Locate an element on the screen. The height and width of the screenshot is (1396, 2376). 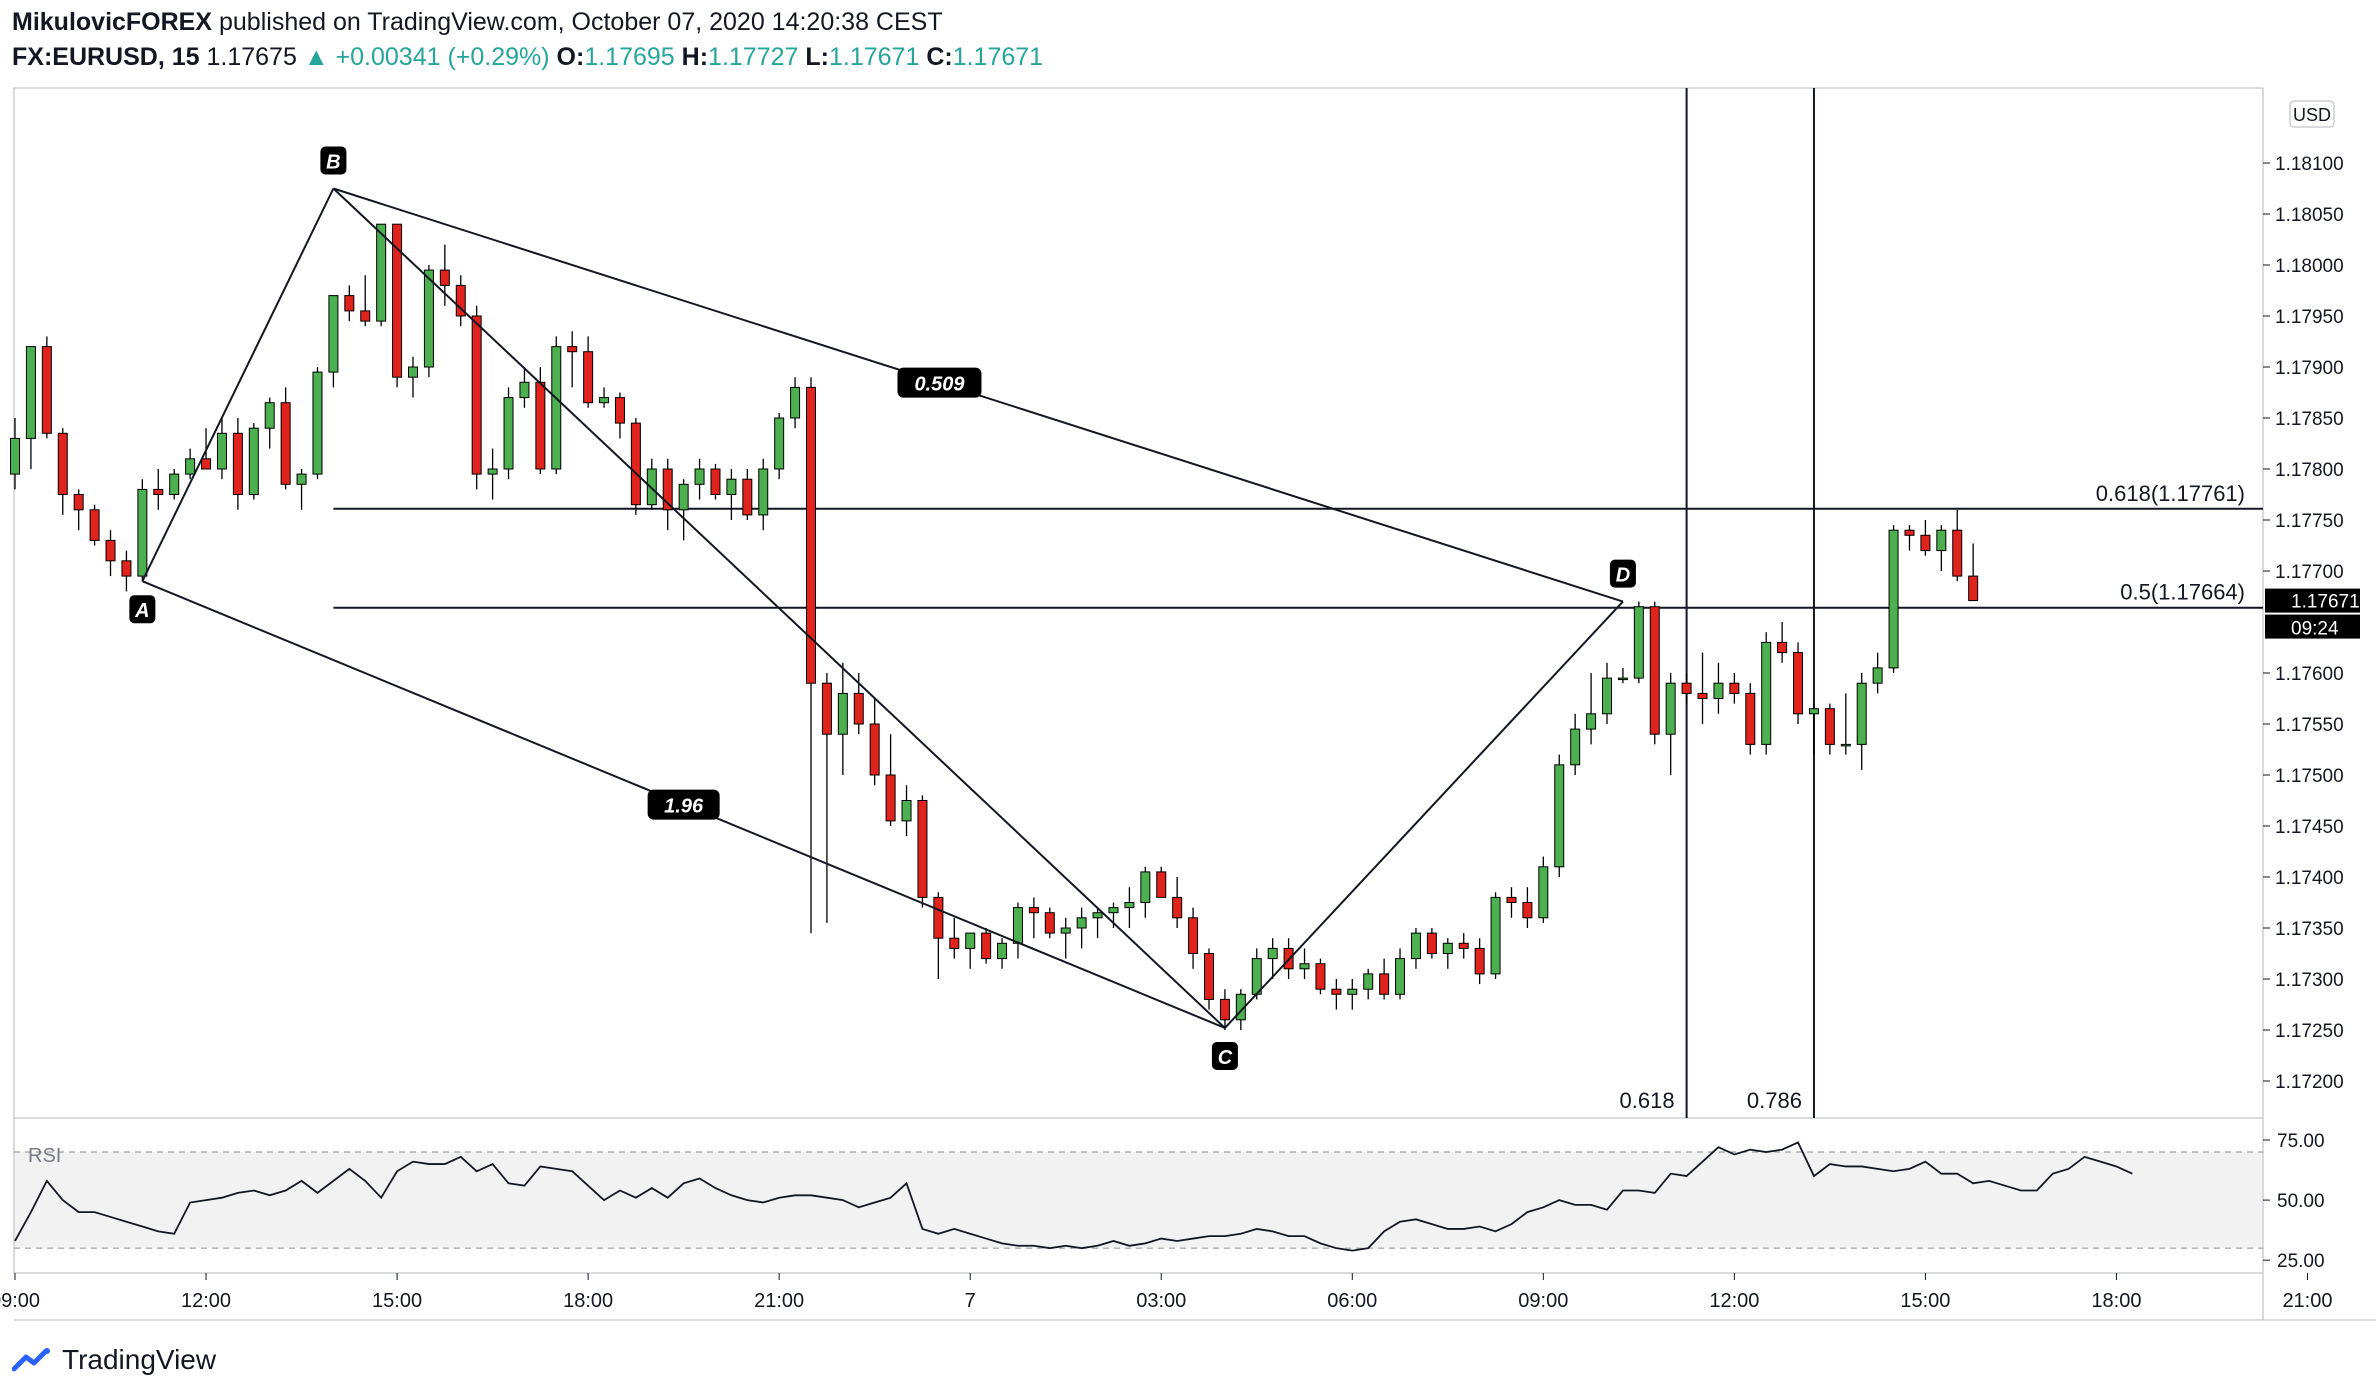
x-tick-label: 18:00 is located at coordinates (588, 1301).